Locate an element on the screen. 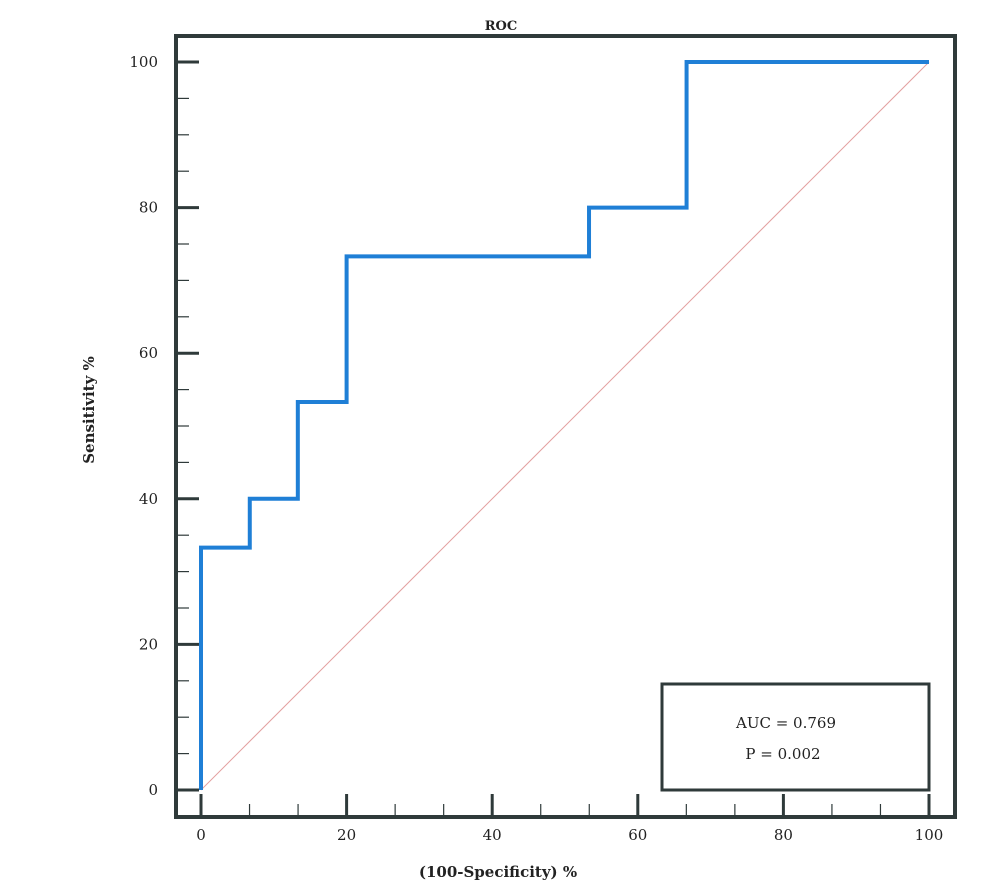 Image resolution: width=1000 pixels, height=891 pixels. stats-box: AUC = 0.769 P = 0.002 is located at coordinates (795, 737).